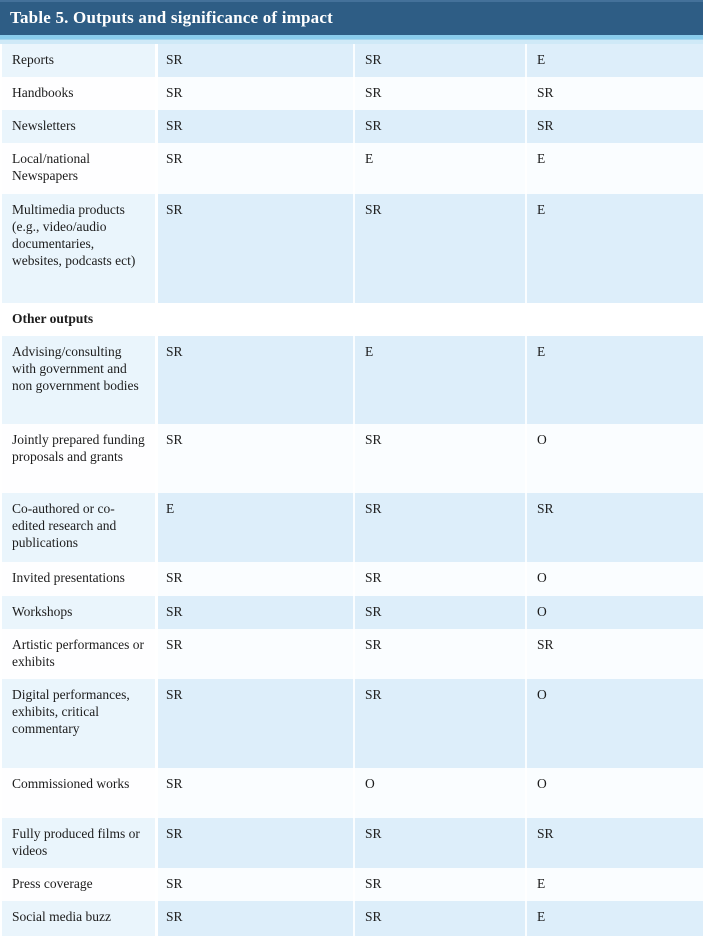 Image resolution: width=703 pixels, height=936 pixels. What do you see at coordinates (78, 93) in the screenshot?
I see `row-label: Handbooks` at bounding box center [78, 93].